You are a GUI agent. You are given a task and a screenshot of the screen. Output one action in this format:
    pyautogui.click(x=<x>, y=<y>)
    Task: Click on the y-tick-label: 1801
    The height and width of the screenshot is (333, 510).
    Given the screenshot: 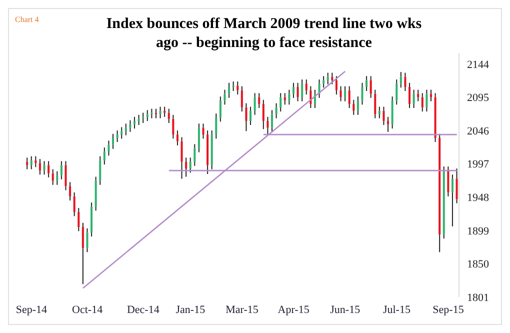 What is the action you would take?
    pyautogui.click(x=478, y=298)
    